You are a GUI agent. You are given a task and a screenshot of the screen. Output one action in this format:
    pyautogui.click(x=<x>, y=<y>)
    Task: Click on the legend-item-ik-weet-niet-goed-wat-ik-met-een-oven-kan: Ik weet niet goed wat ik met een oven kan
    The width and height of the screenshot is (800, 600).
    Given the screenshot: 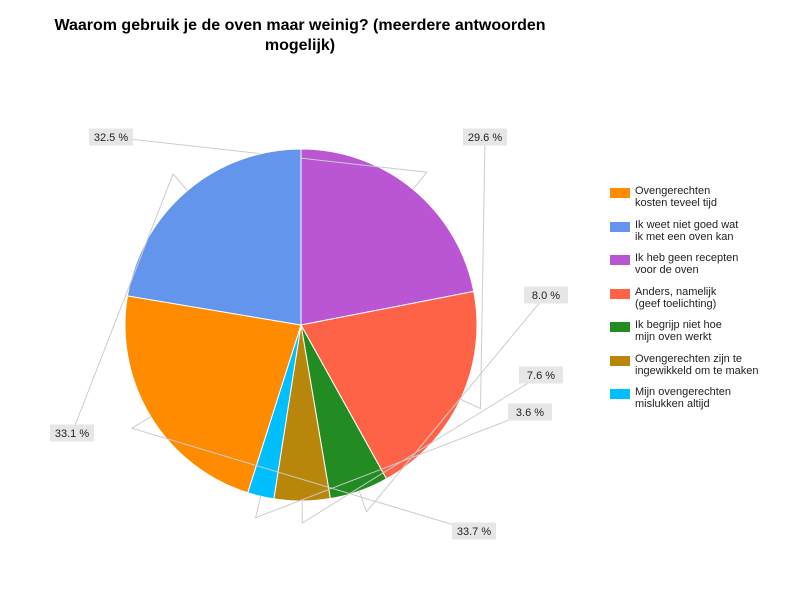 What is the action you would take?
    pyautogui.click(x=697, y=231)
    